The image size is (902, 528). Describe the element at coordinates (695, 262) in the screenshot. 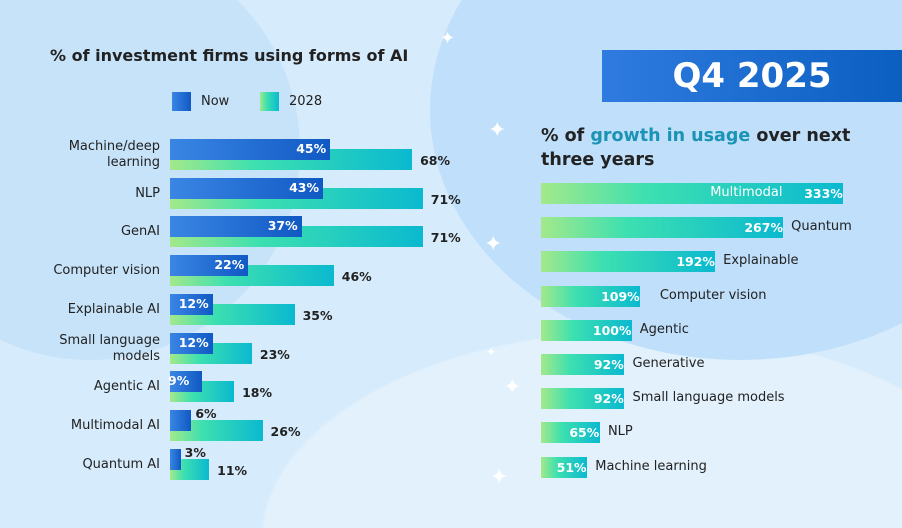

I see `growth-value: 192%` at that location.